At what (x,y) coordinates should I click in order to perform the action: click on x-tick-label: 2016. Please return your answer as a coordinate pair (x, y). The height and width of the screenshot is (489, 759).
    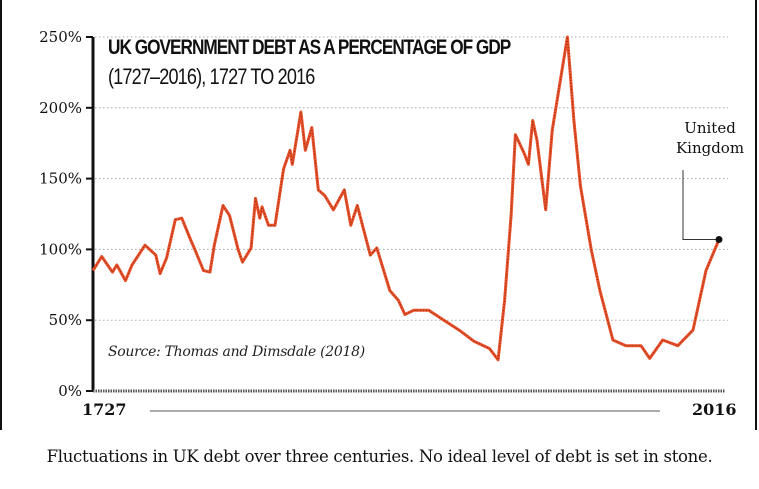
    Looking at the image, I should click on (714, 409).